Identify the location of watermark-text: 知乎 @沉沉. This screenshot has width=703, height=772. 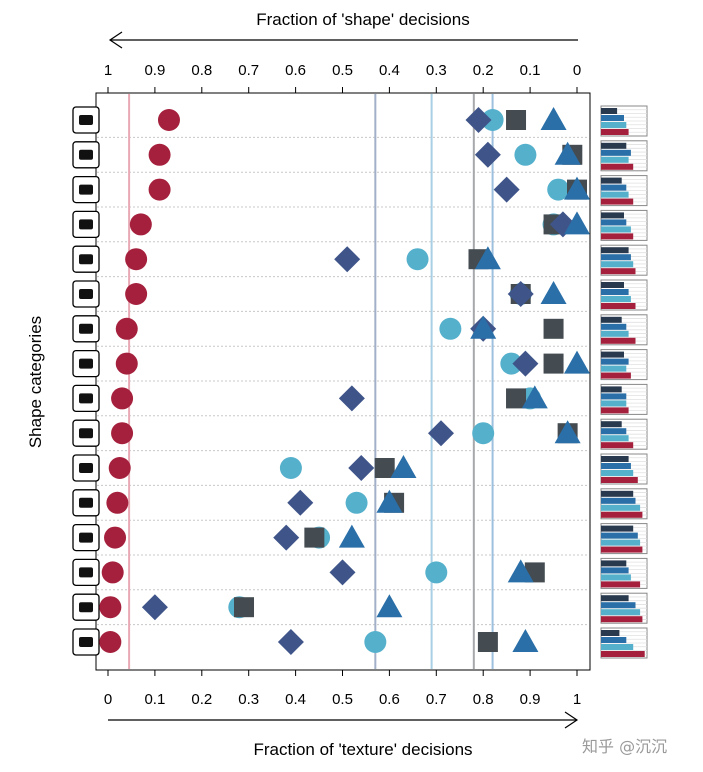
(624, 746).